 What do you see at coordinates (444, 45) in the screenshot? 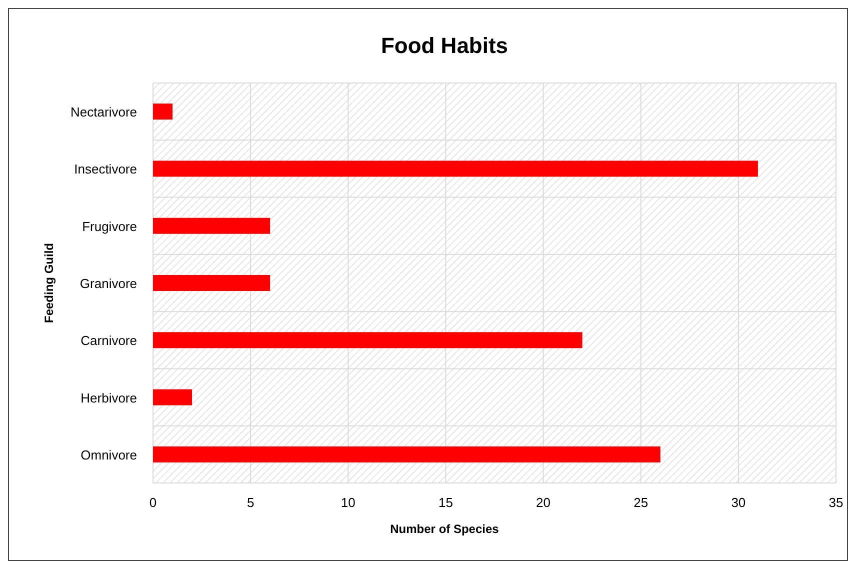
I see `chart-title: Food Habits` at bounding box center [444, 45].